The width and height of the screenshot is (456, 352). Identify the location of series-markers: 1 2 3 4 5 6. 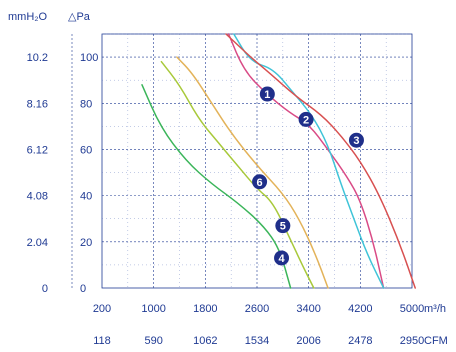
(308, 176).